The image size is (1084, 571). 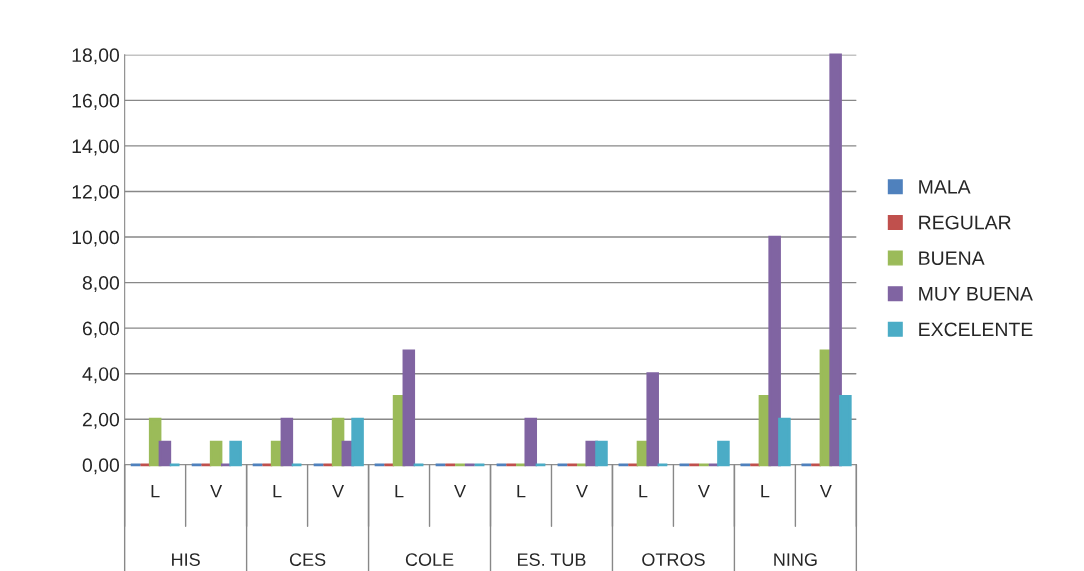 I want to click on legend-label: MALA, so click(x=945, y=187).